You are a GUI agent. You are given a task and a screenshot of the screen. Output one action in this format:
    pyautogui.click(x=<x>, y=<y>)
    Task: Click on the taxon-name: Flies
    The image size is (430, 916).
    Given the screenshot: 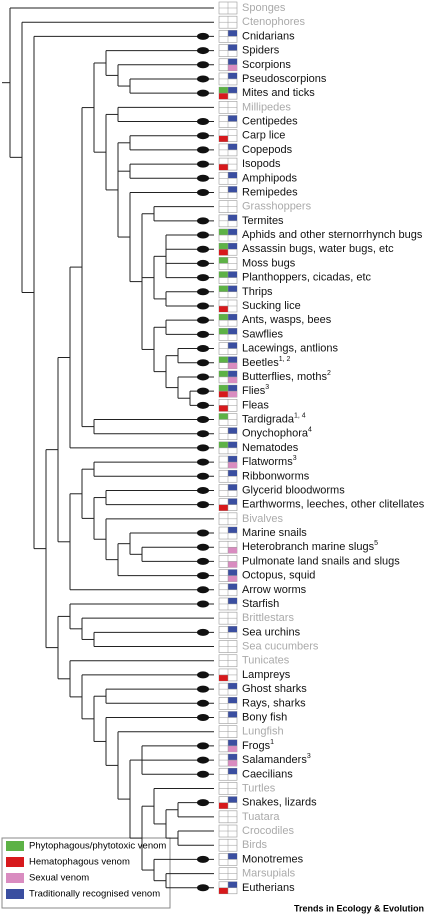 What is the action you would take?
    pyautogui.click(x=254, y=391)
    